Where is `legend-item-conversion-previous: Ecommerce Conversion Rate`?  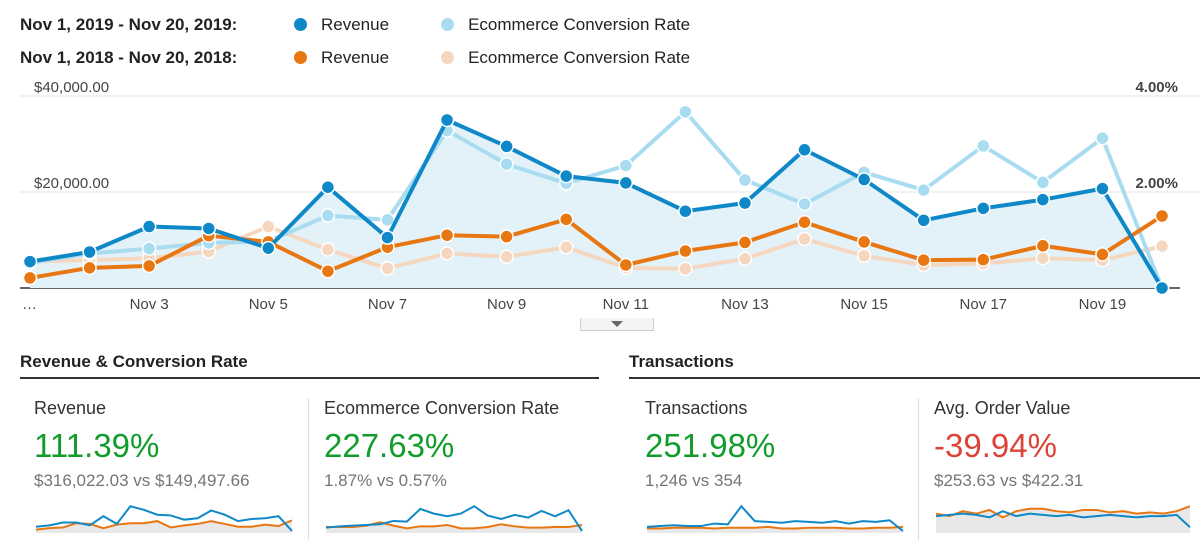
legend-item-conversion-previous: Ecommerce Conversion Rate is located at coordinates (559, 58).